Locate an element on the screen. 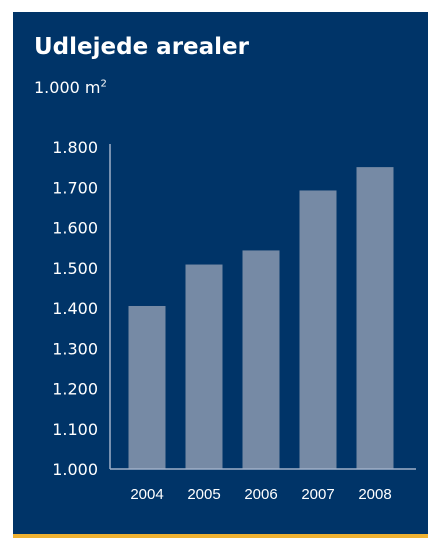 The width and height of the screenshot is (430, 538). x-tick-label: 2006 is located at coordinates (260, 494).